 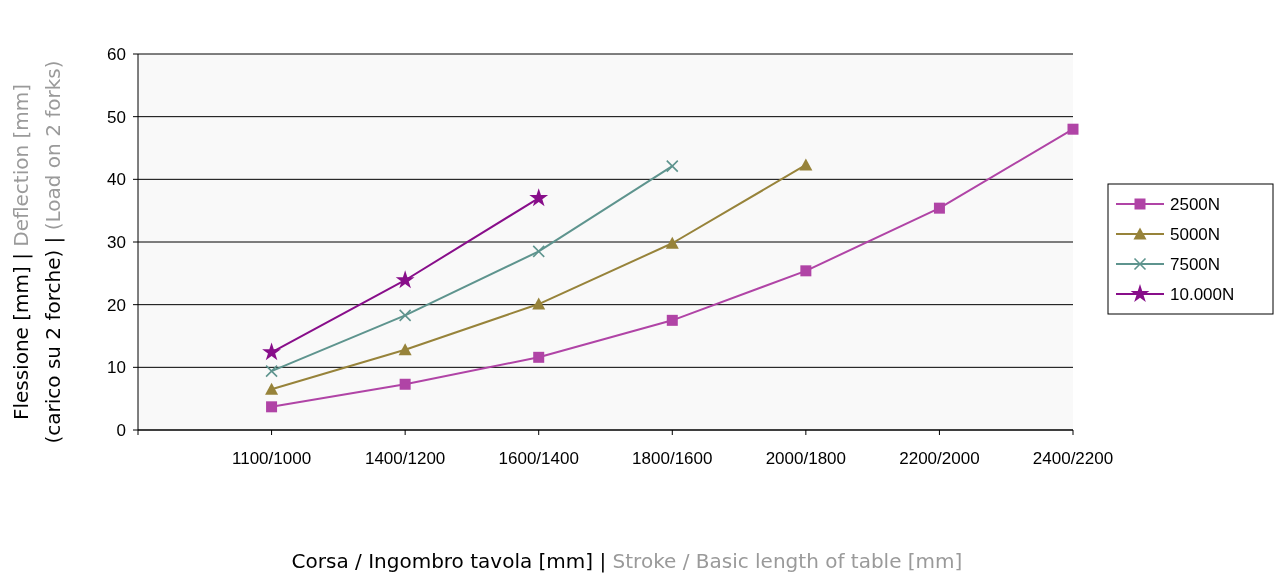 I want to click on x-tick-label: 1800/1600, so click(x=672, y=458).